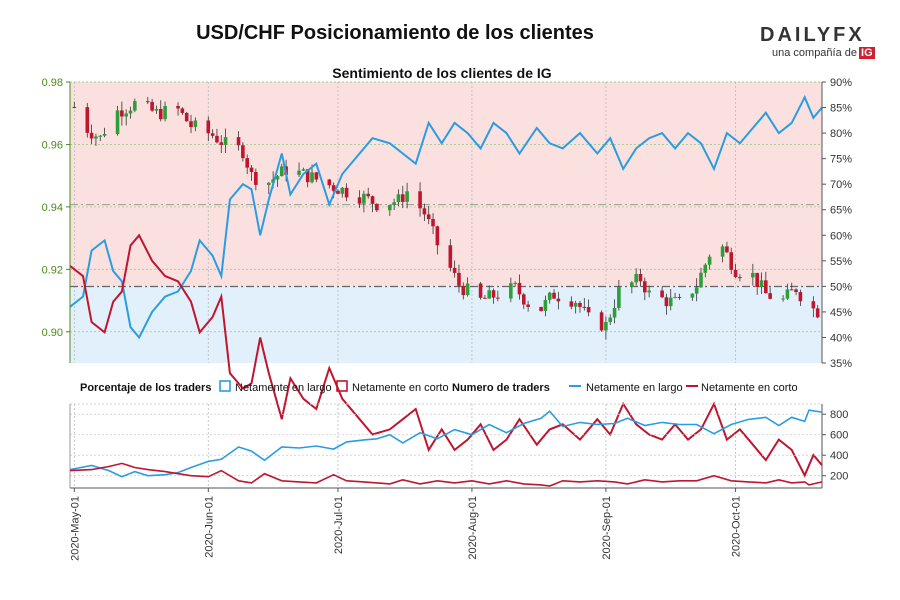  Describe the element at coordinates (145, 388) in the screenshot. I see `legend-pct-title: Porcentaje de los traders` at that location.